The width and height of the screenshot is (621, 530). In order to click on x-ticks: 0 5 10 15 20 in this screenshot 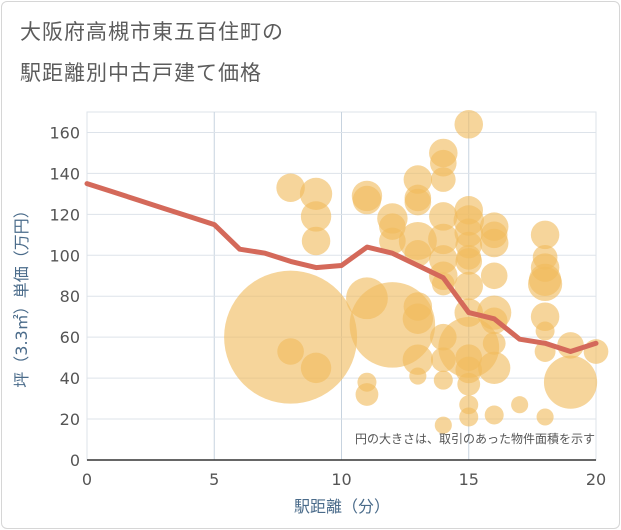, I will do `click(344, 479)`.